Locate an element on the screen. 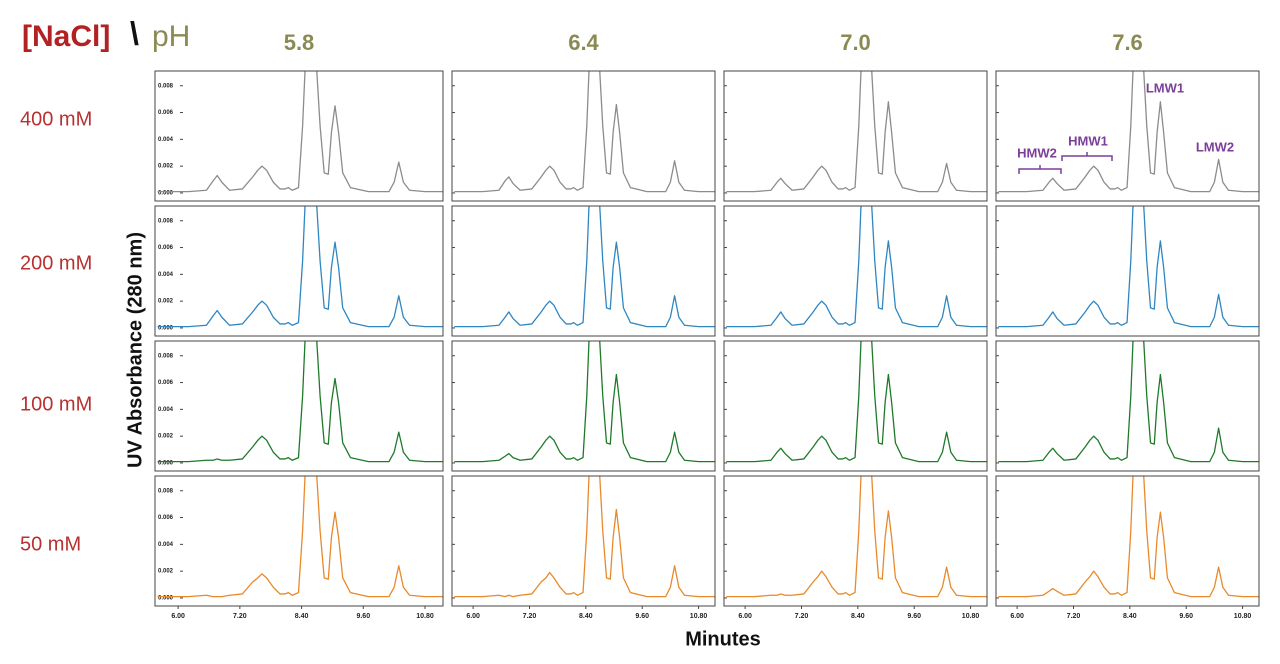 The height and width of the screenshot is (664, 1280). x-axis-label: Minutes is located at coordinates (723, 639).